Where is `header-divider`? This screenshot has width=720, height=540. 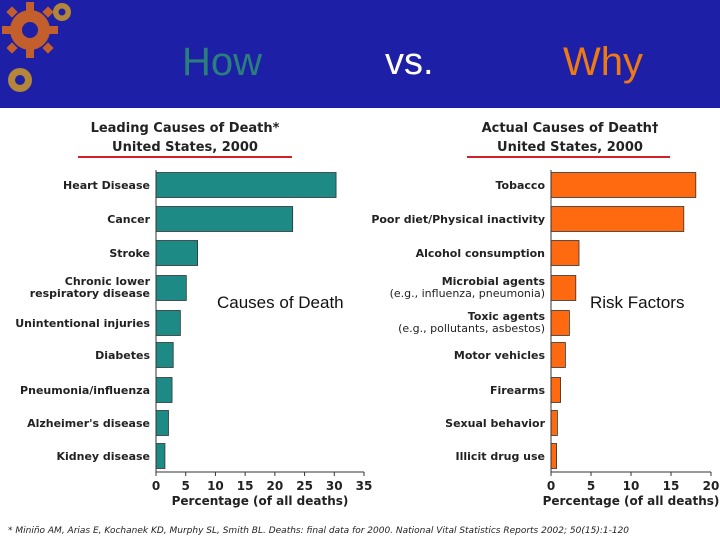
header-divider is located at coordinates (360, 109).